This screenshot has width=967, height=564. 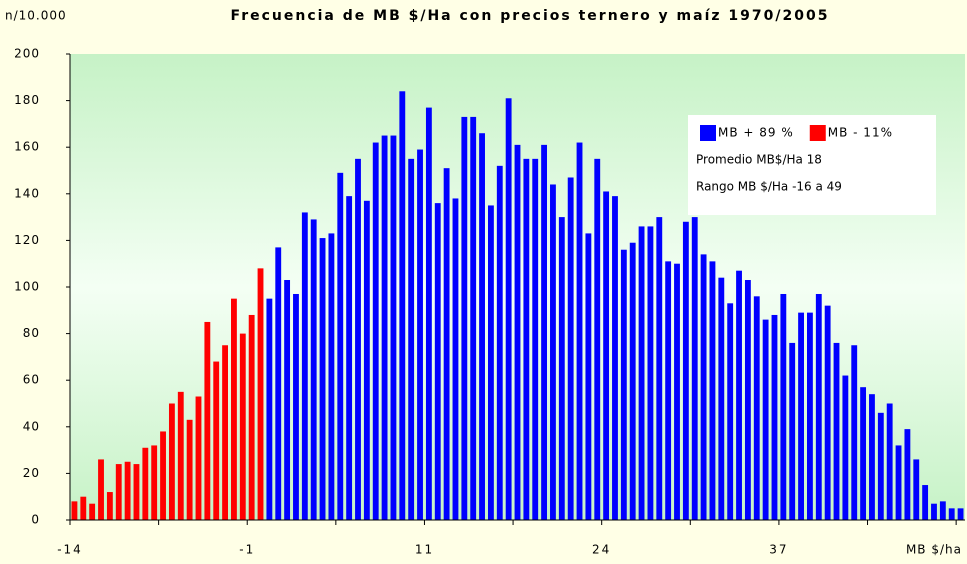 I want to click on x-tick-label: 37, so click(x=778, y=550).